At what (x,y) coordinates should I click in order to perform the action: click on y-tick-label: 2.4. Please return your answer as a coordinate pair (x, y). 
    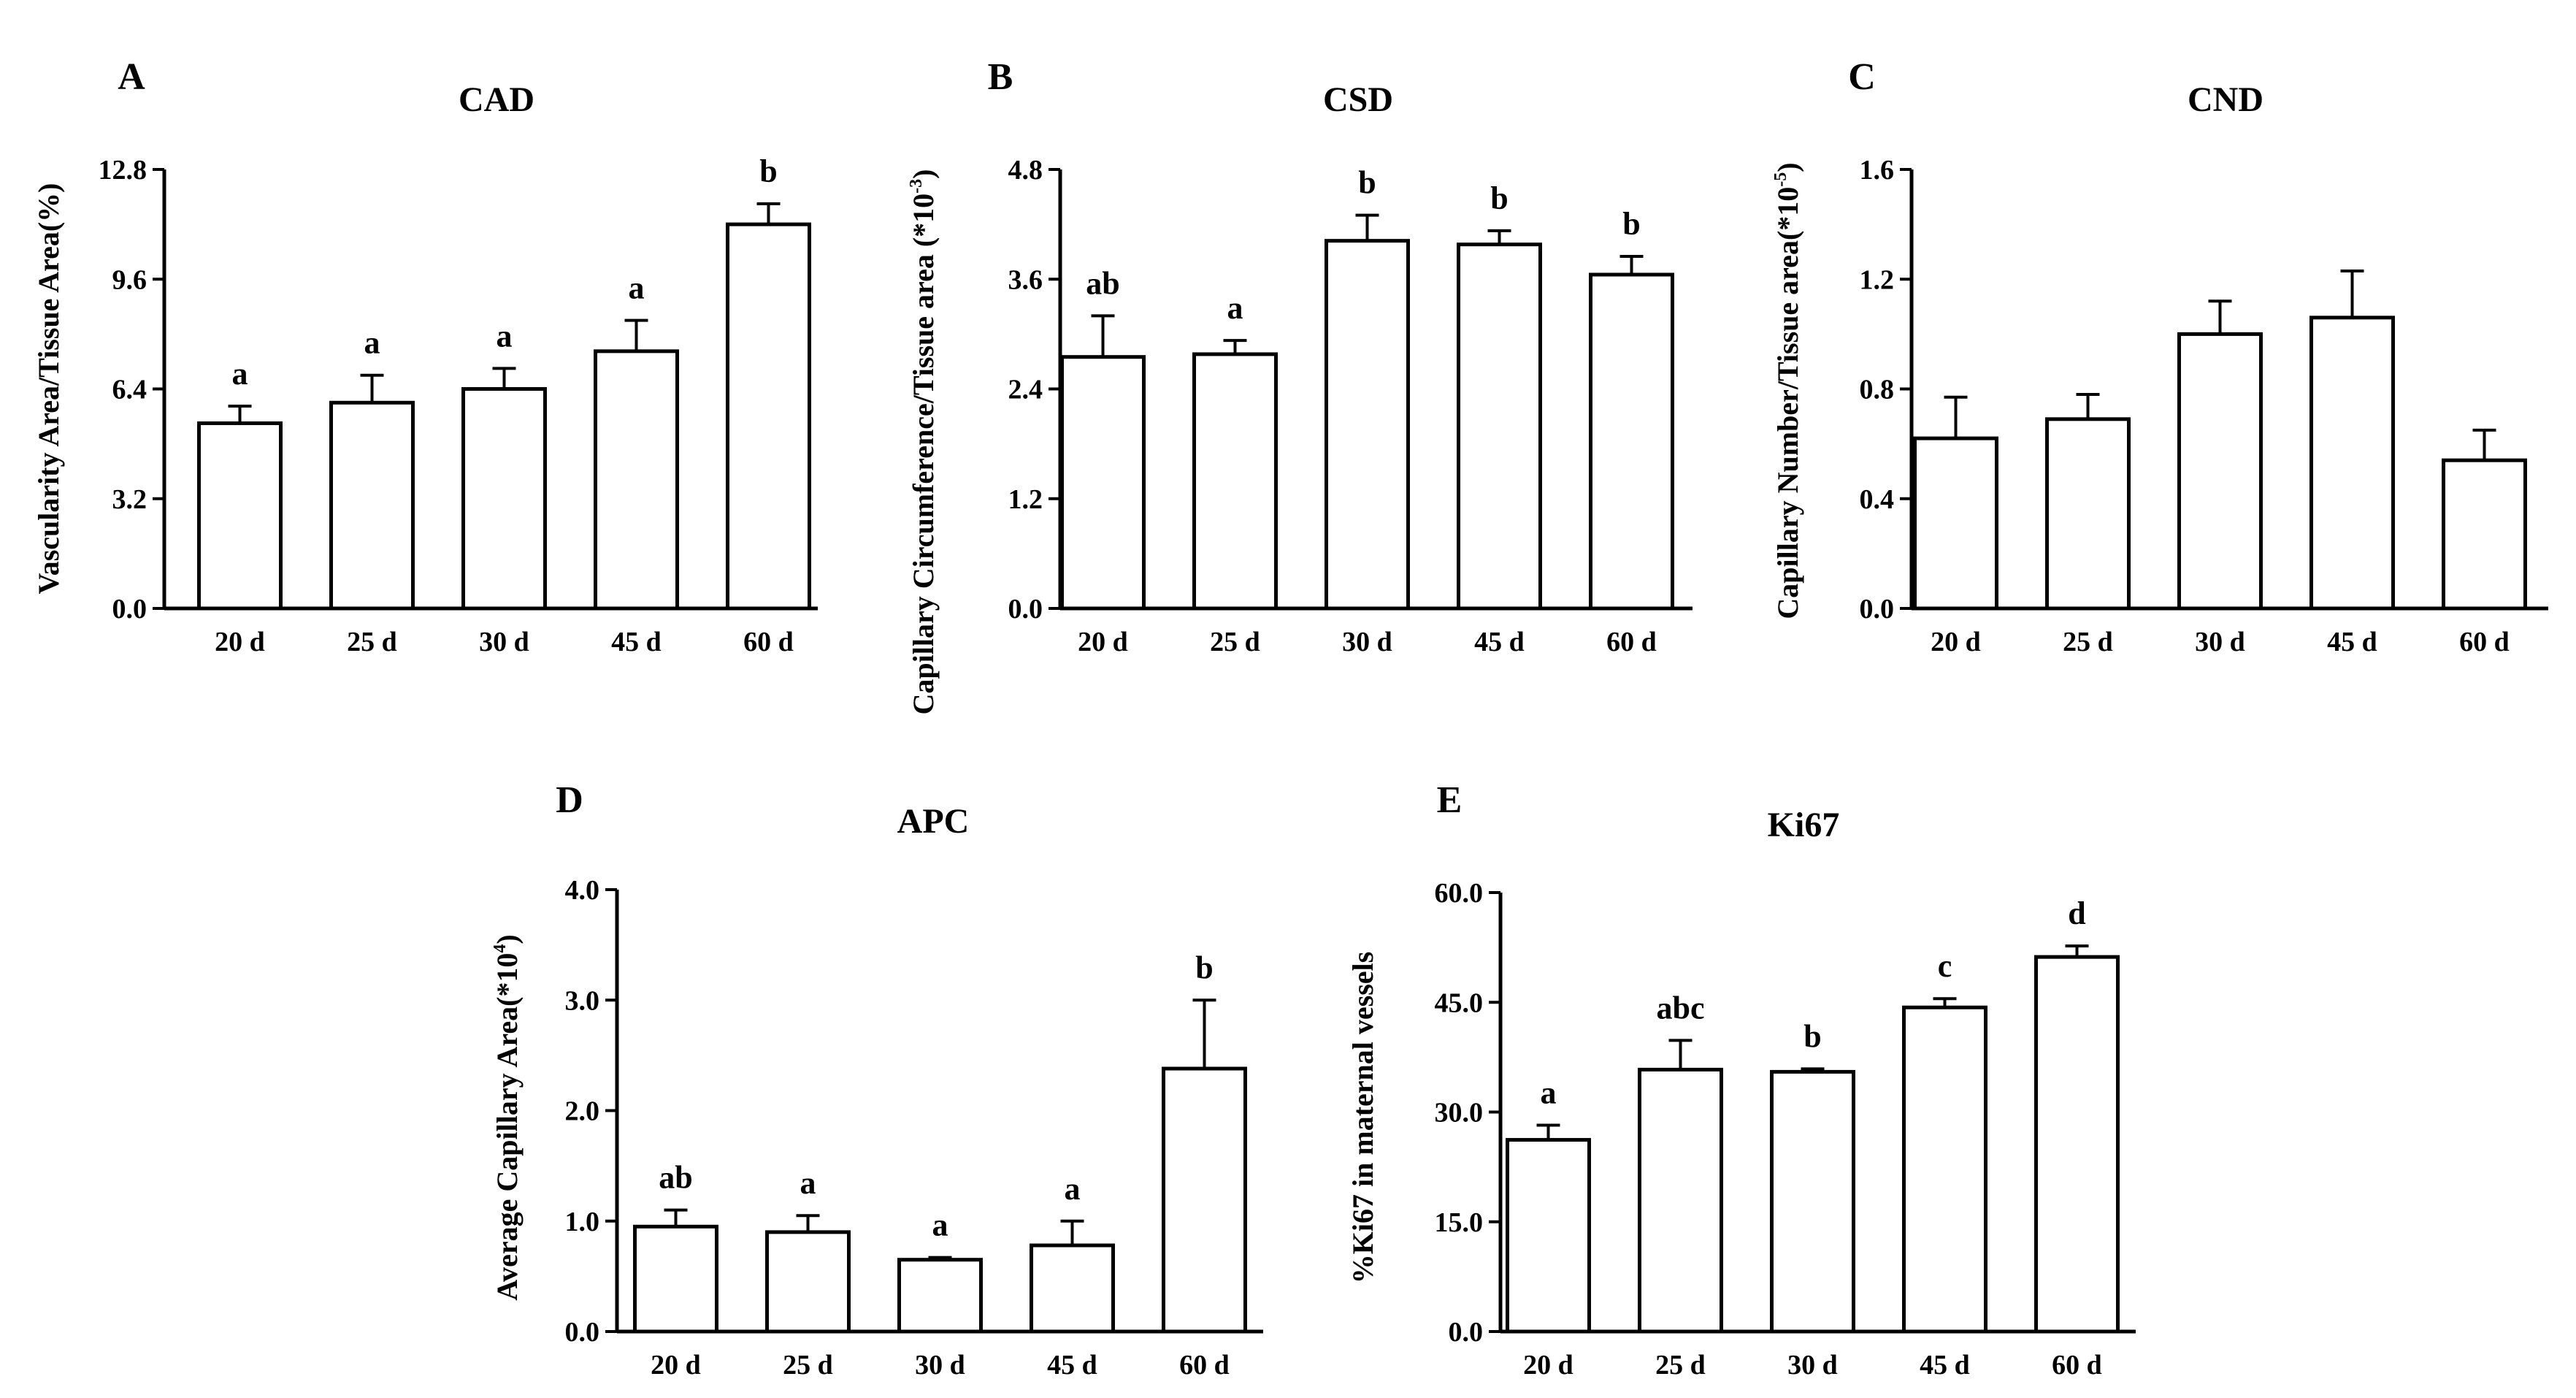
    Looking at the image, I should click on (1025, 390).